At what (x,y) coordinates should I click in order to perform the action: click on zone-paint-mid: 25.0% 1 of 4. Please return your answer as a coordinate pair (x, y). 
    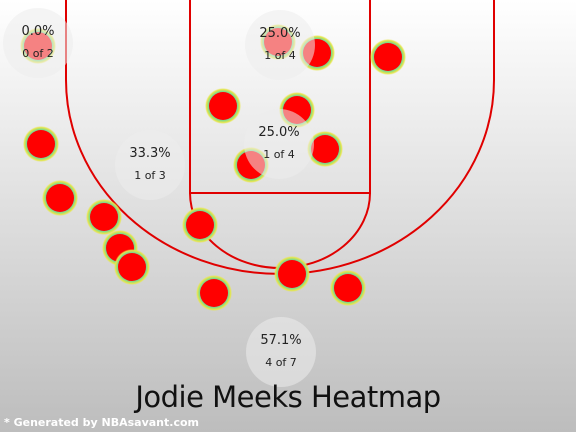
    Looking at the image, I should click on (279, 144).